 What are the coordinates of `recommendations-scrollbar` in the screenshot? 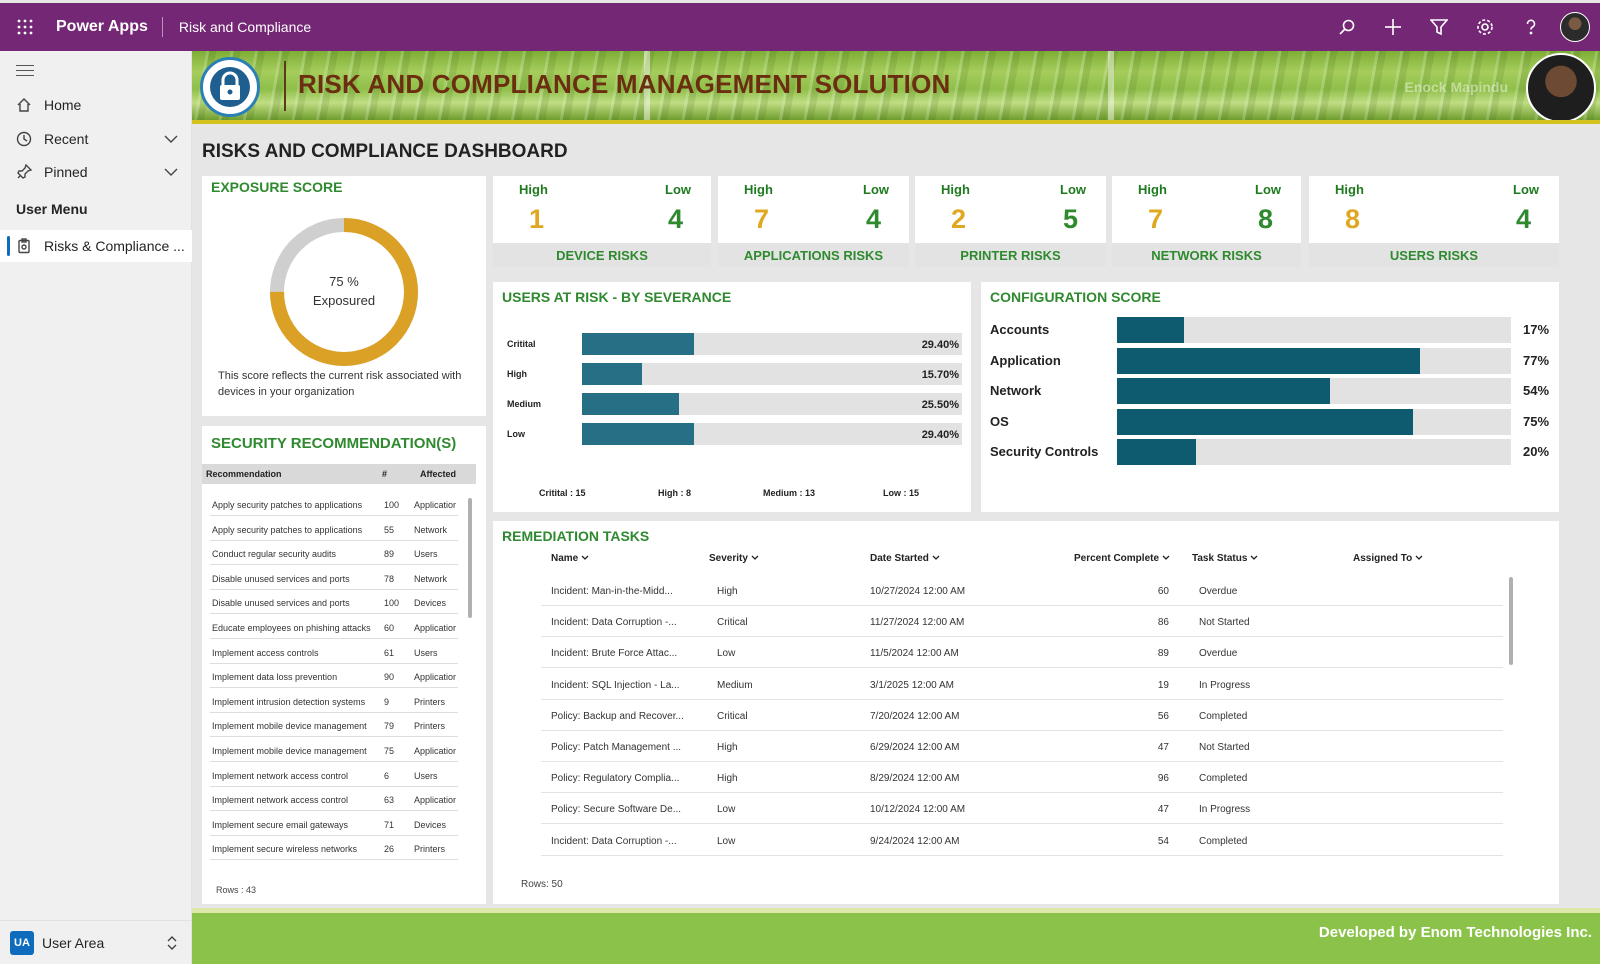 It's located at (470, 558).